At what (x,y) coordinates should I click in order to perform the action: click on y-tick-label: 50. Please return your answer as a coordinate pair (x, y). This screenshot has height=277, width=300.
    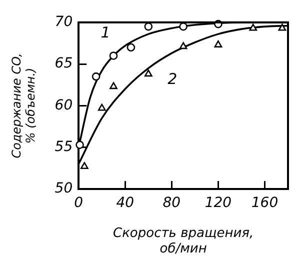
    Looking at the image, I should click on (63, 188).